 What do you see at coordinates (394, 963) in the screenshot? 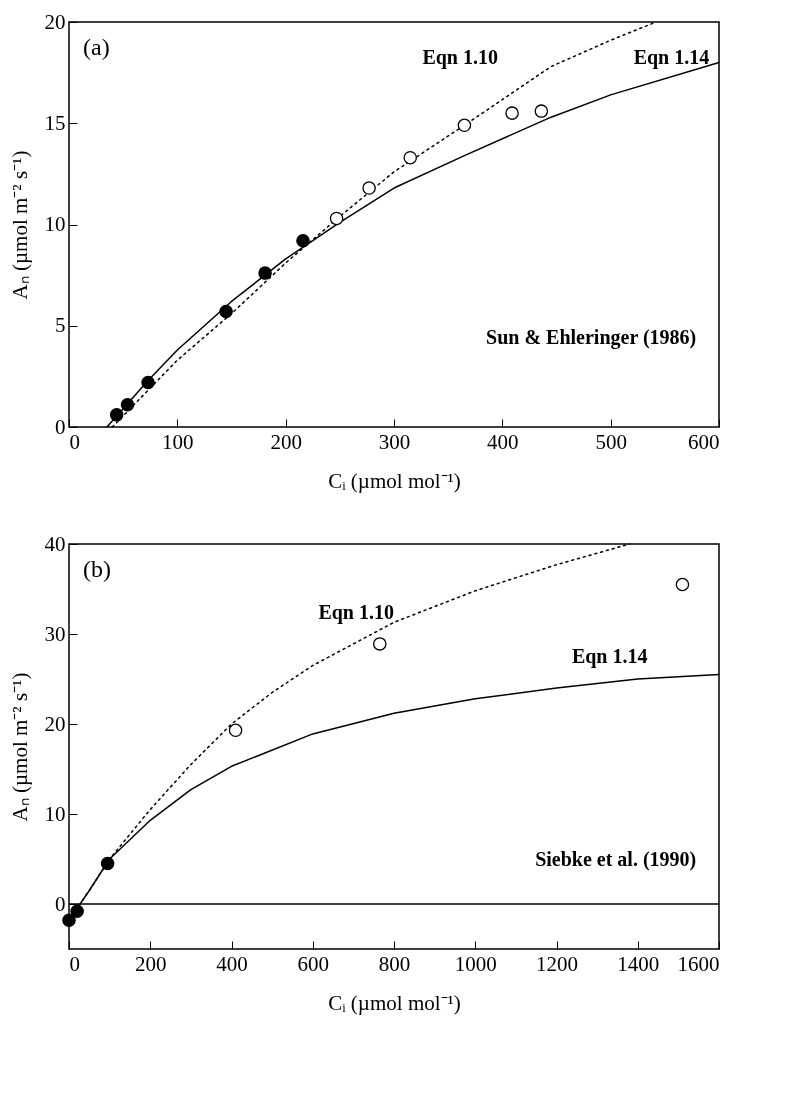
I see `x-tick-label: 800` at bounding box center [394, 963].